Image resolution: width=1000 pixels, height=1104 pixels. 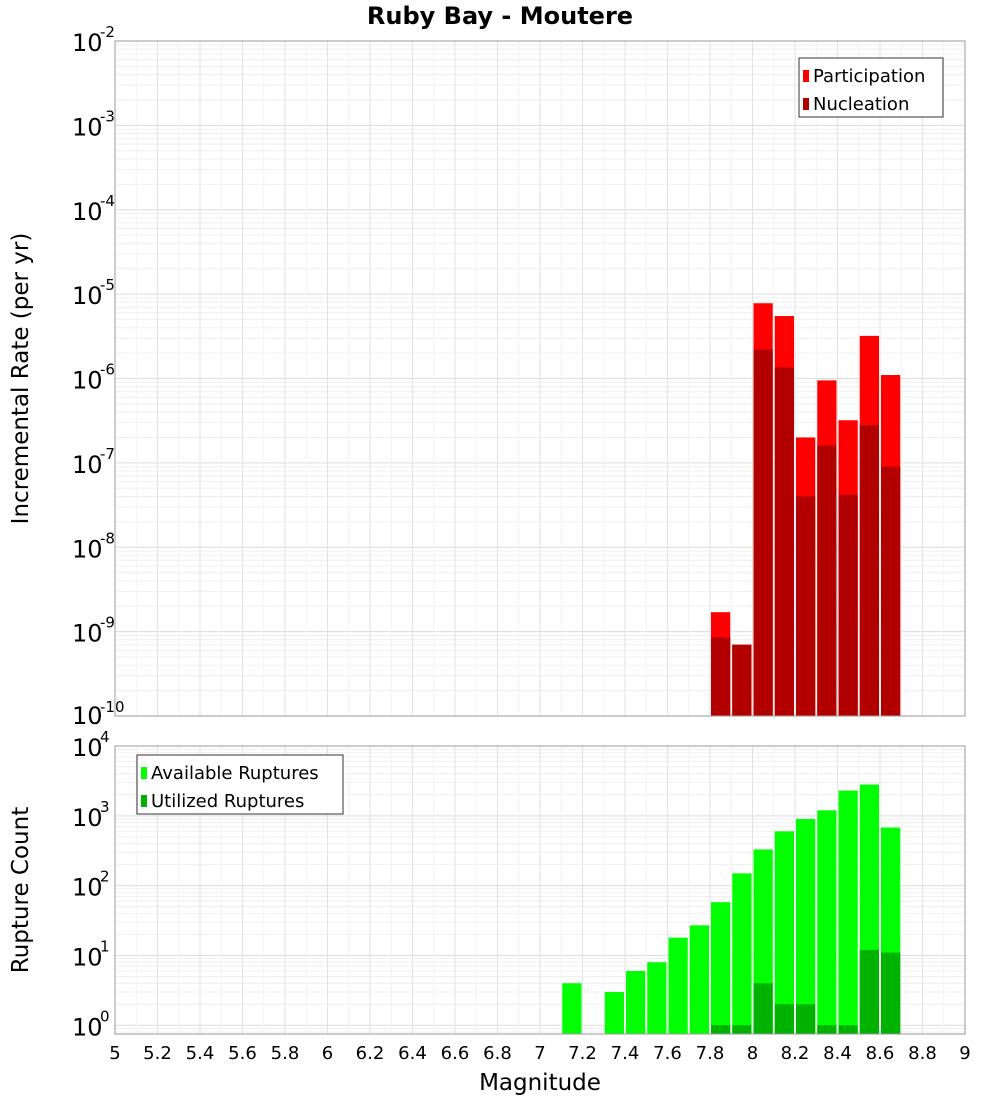 I want to click on legend-swatch-utilized-ruptures, so click(x=144, y=801).